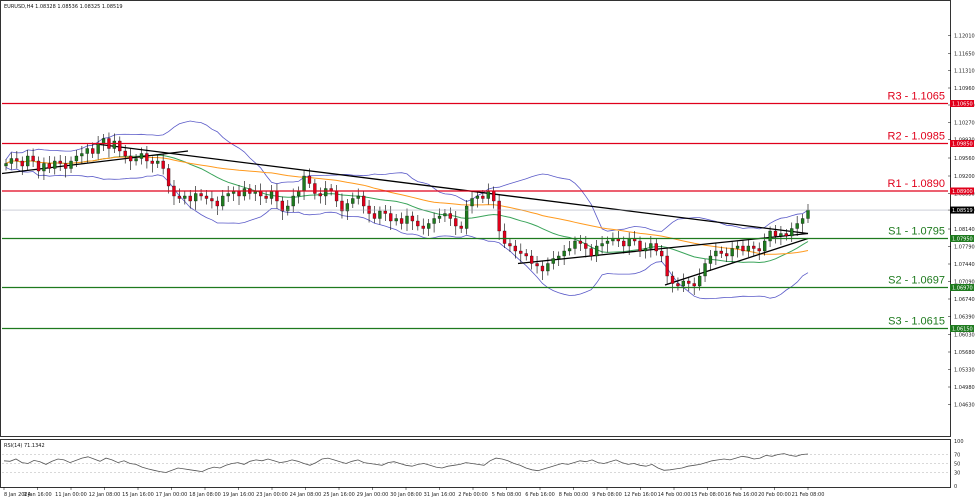  I want to click on price-tag-label: 1.08900, so click(962, 192).